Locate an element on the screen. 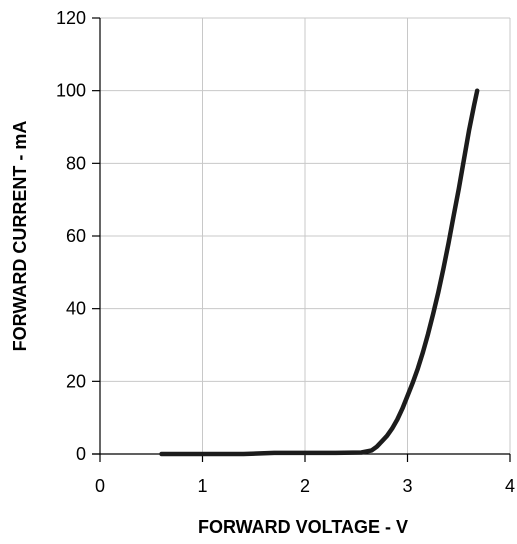  y-tick-label: 80 is located at coordinates (76, 163).